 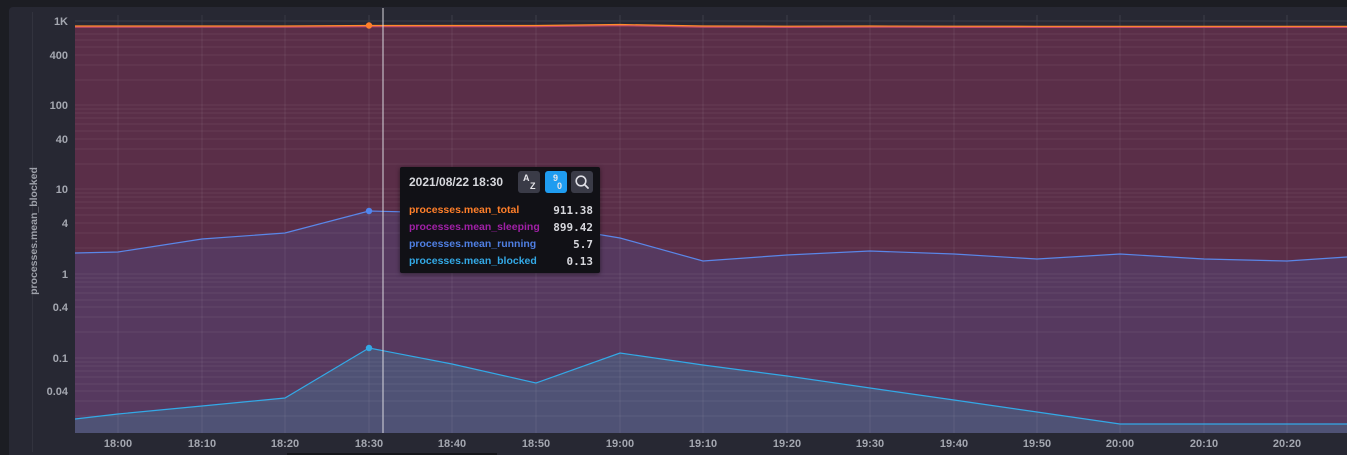 I want to click on y-tick: 1K, so click(x=61, y=22).